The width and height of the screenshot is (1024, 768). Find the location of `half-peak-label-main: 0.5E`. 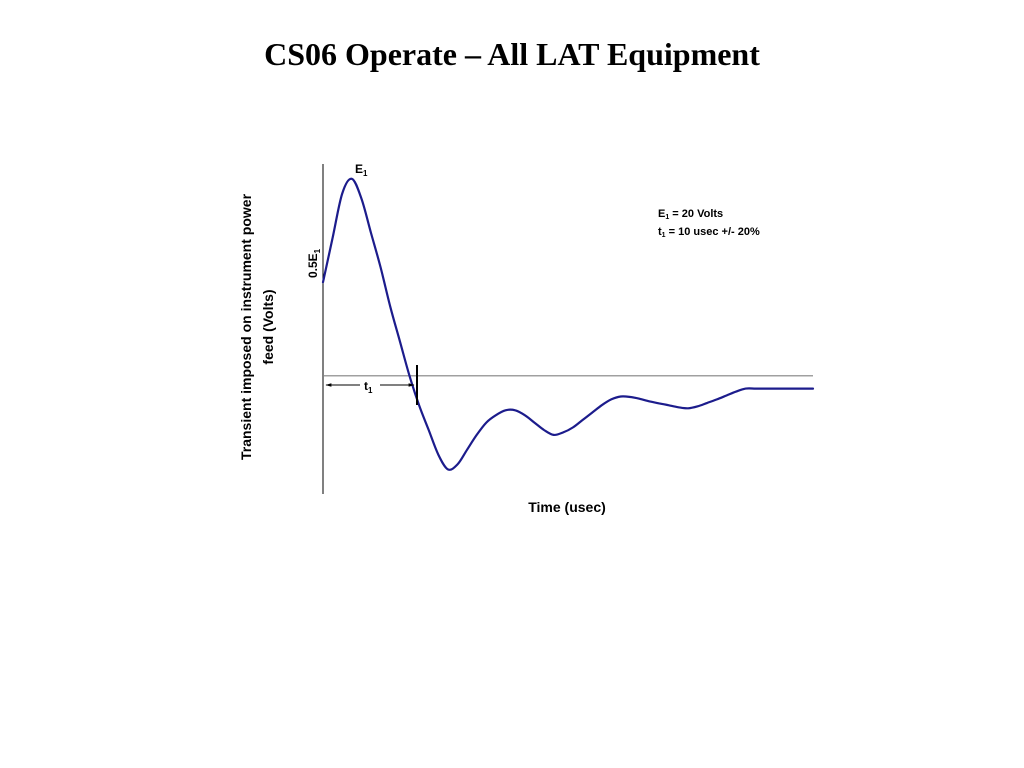

half-peak-label-main: 0.5E is located at coordinates (313, 265).